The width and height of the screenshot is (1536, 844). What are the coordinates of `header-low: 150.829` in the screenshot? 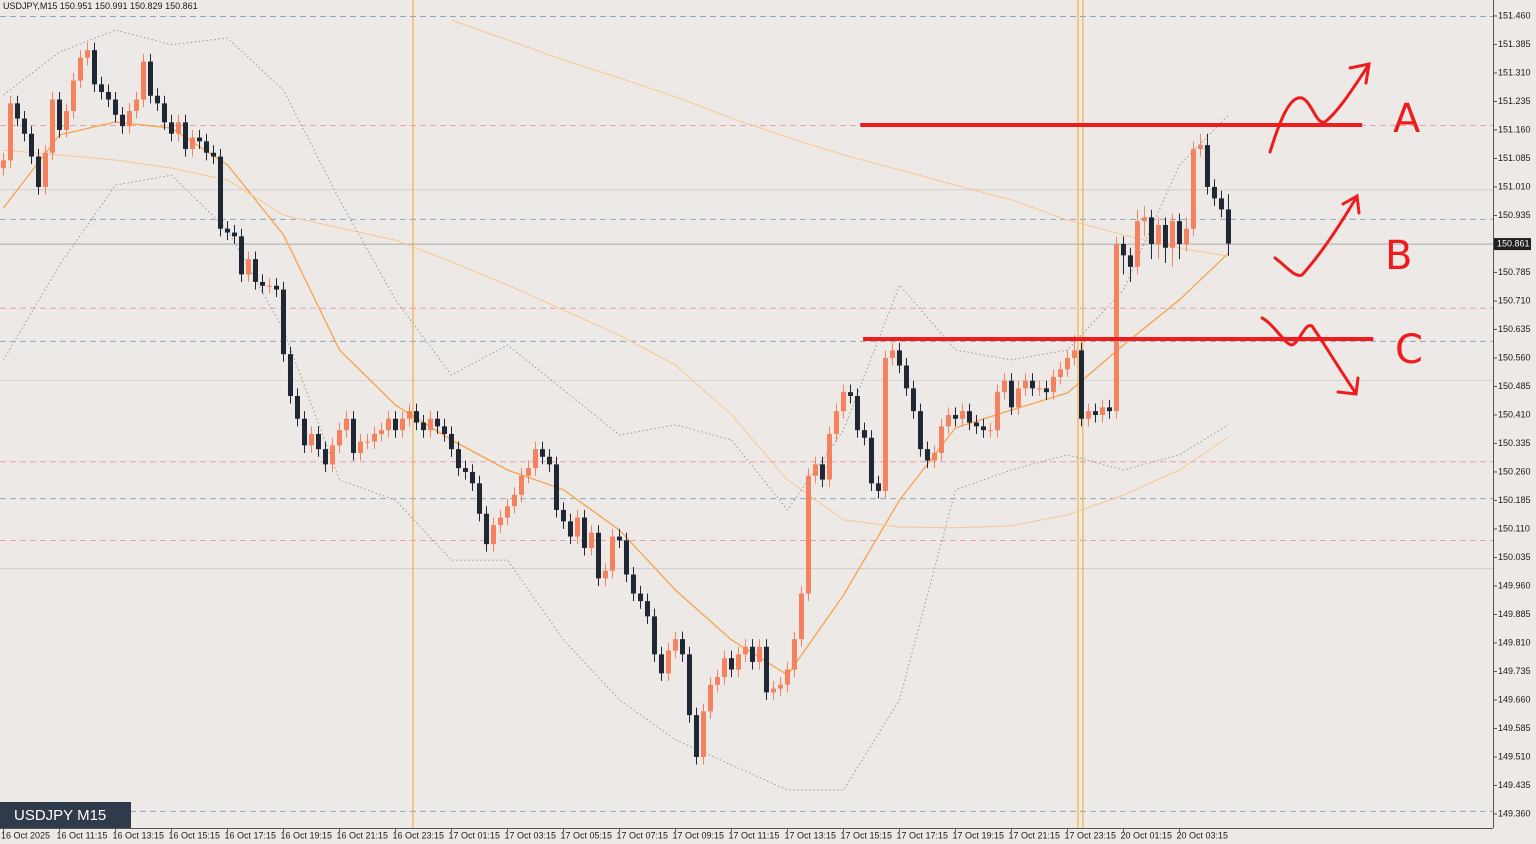 It's located at (146, 6).